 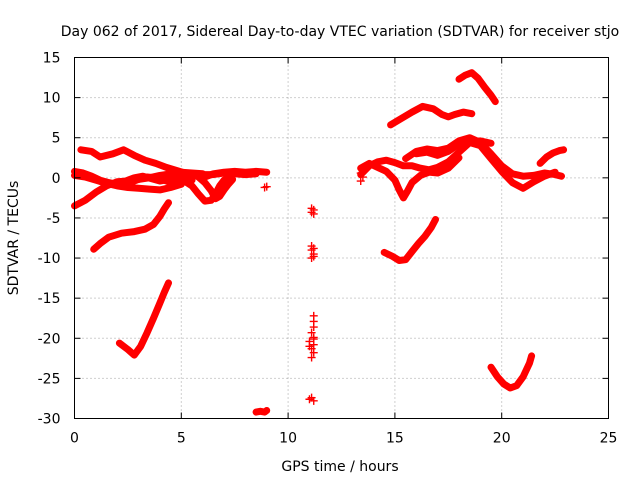 I want to click on y-tick-label: -15, so click(x=49, y=299).